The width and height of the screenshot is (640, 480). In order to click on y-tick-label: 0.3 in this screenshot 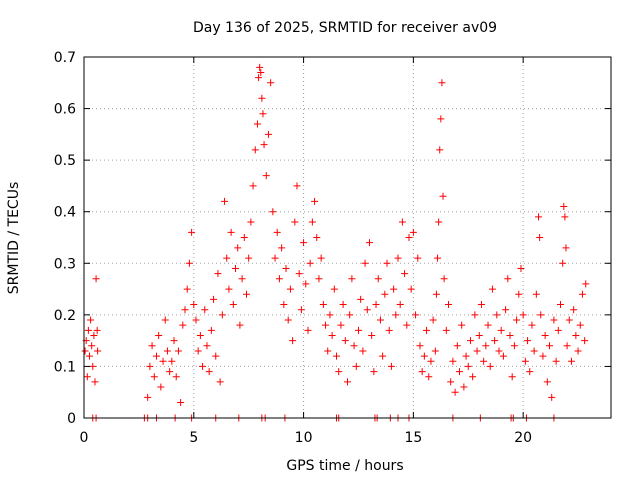, I will do `click(65, 264)`.